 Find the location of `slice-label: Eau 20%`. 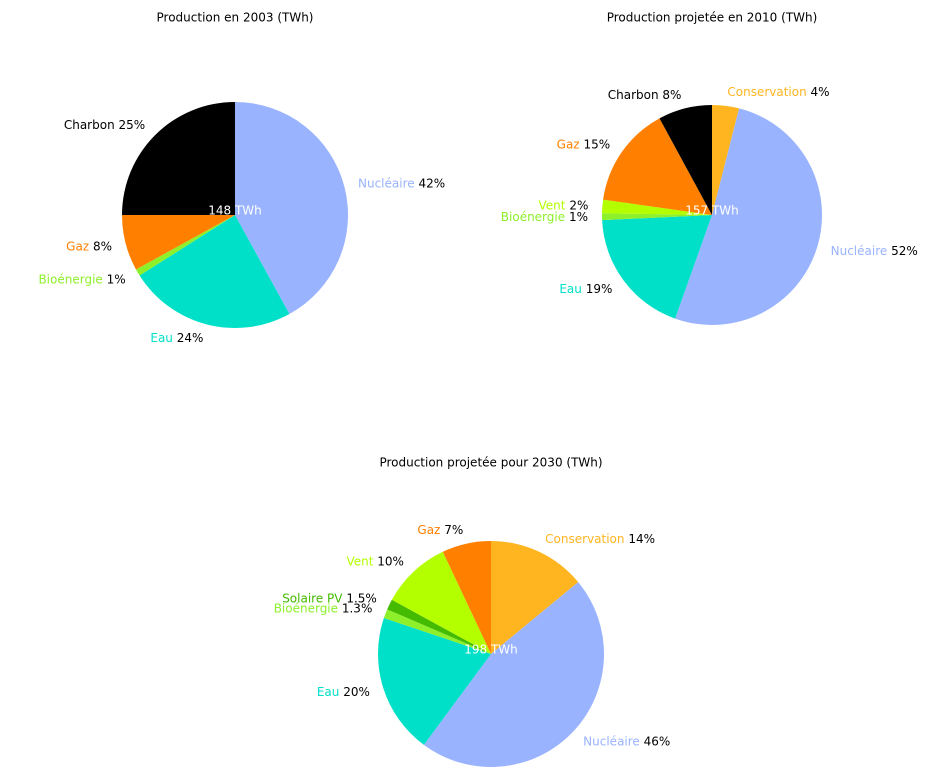

slice-label: Eau 20% is located at coordinates (343, 692).